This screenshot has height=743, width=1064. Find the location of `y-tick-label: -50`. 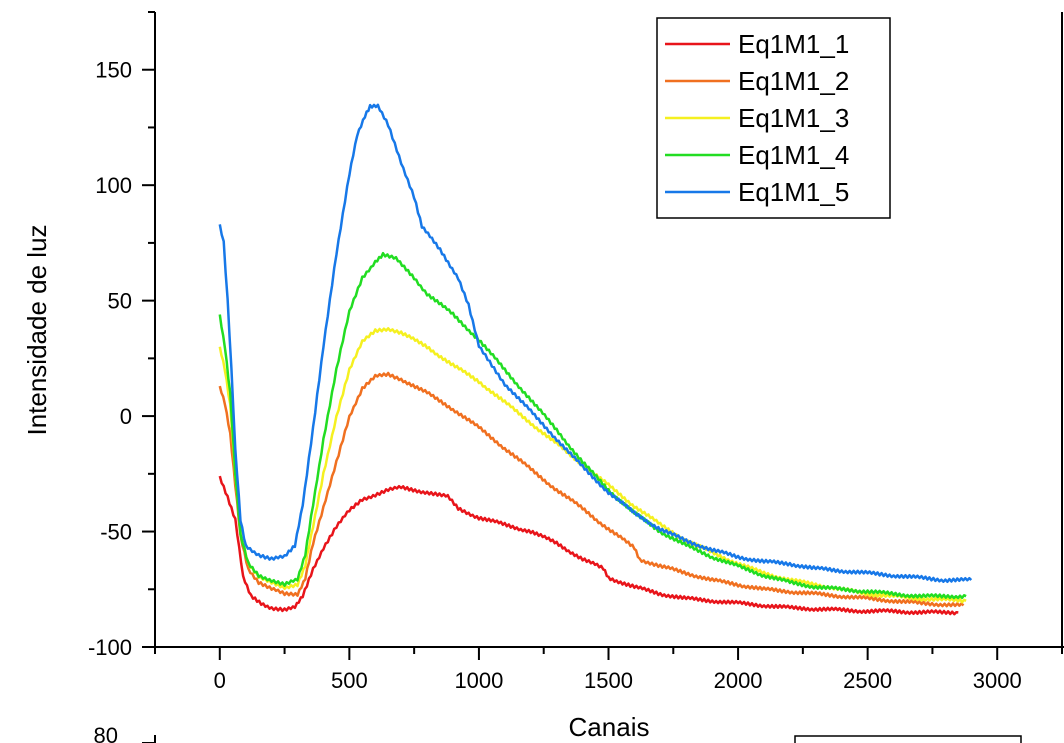

y-tick-label: -50 is located at coordinates (116, 532).